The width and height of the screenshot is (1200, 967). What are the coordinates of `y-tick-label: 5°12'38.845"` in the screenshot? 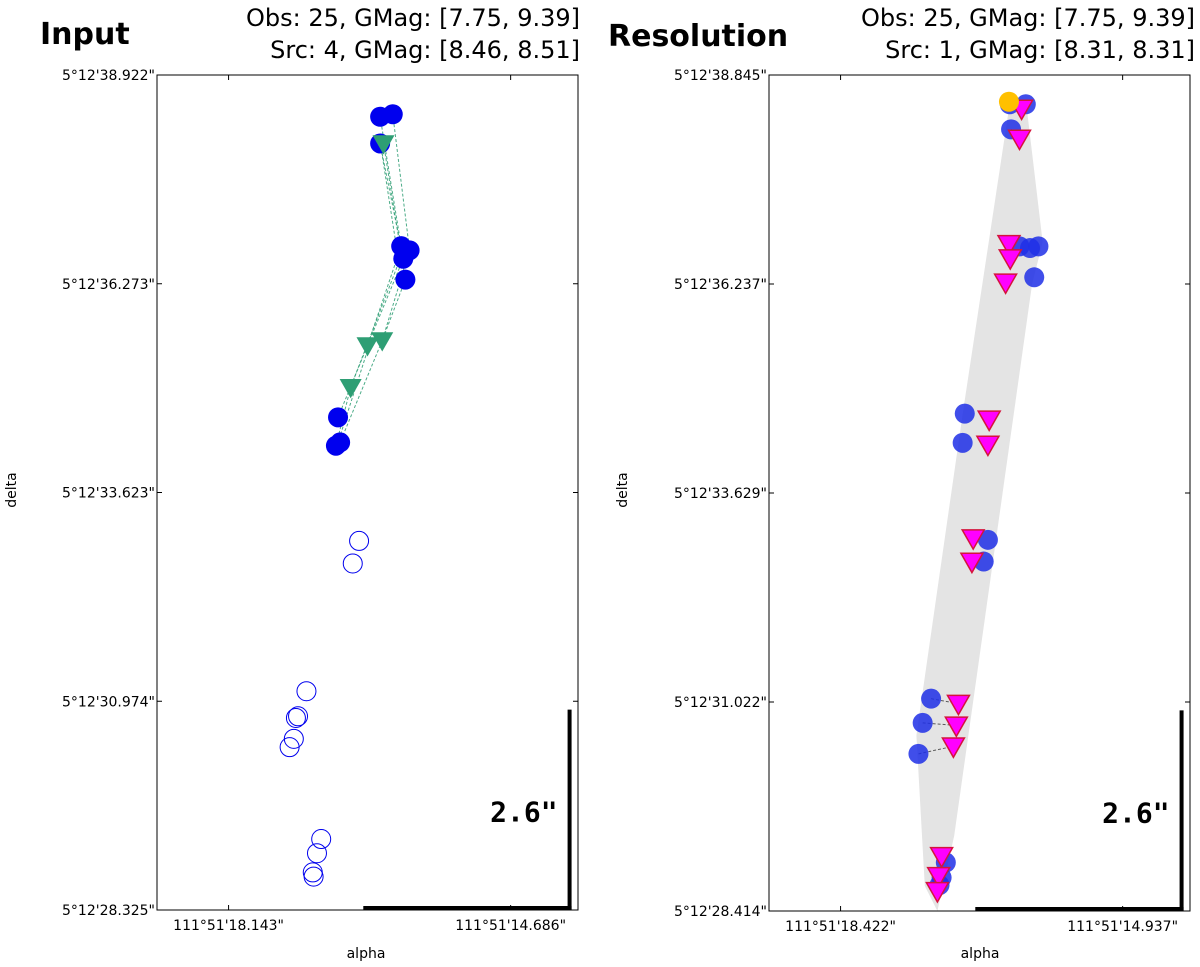 It's located at (720, 76).